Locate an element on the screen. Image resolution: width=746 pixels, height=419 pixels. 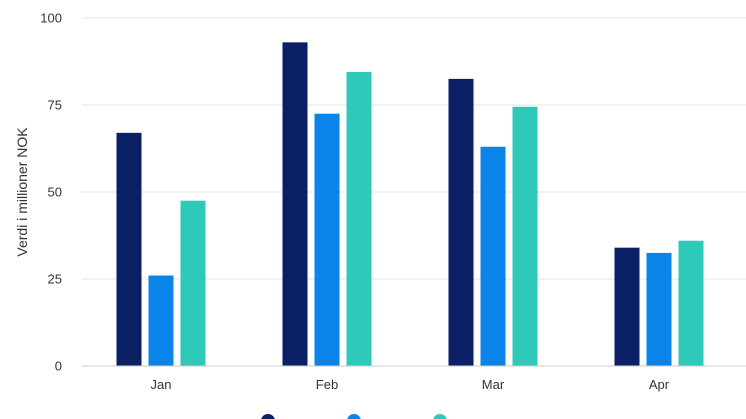
y-tick-label: 25 is located at coordinates (55, 279).